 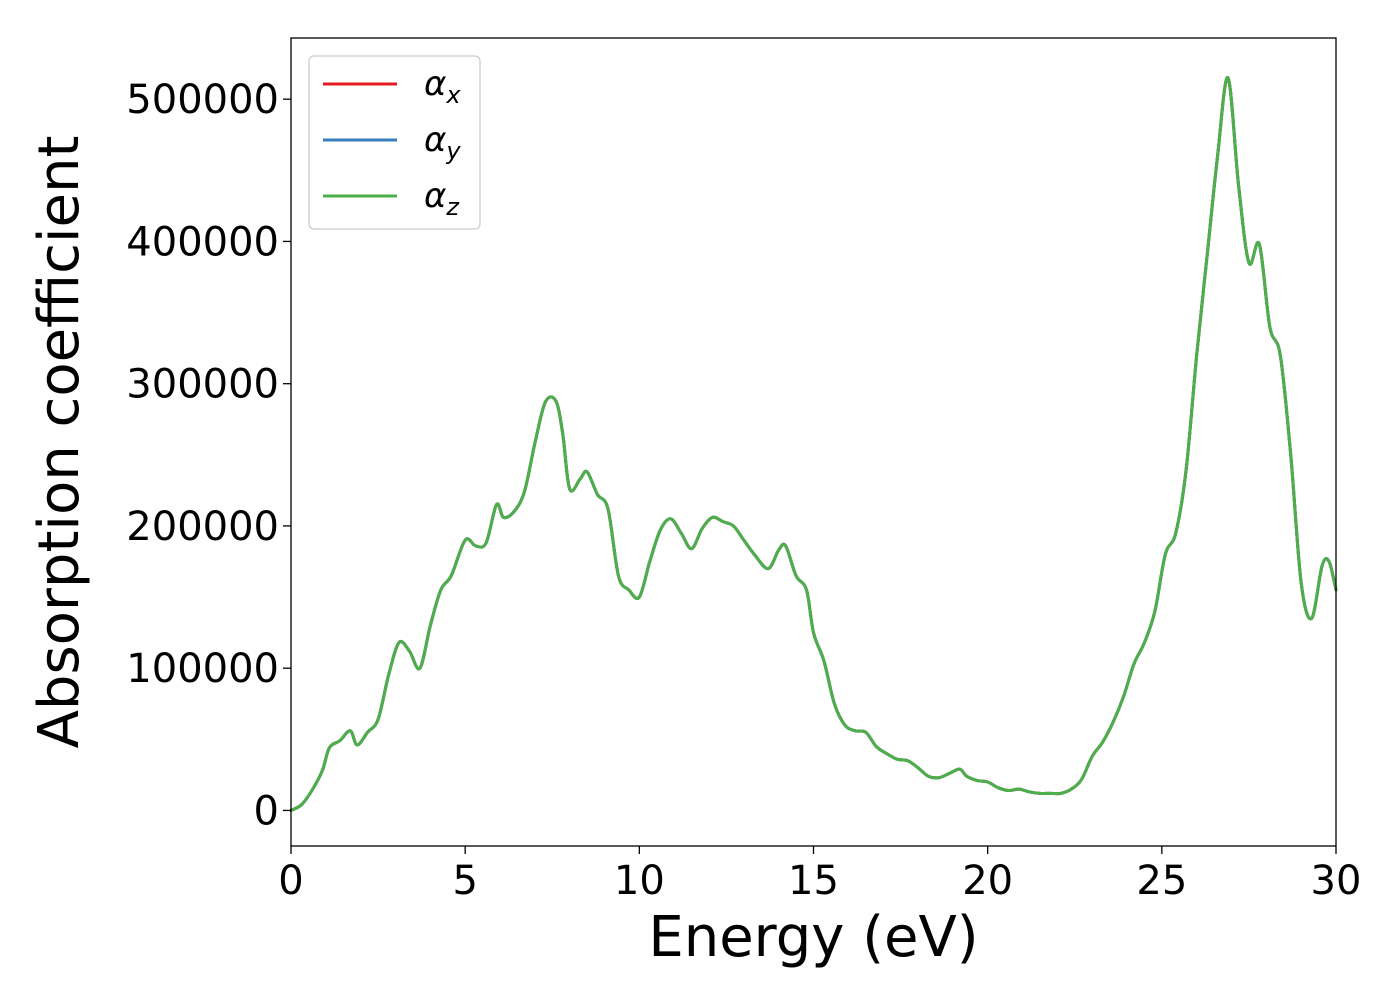 I want to click on y-tick-label: 500000, so click(x=202, y=100).